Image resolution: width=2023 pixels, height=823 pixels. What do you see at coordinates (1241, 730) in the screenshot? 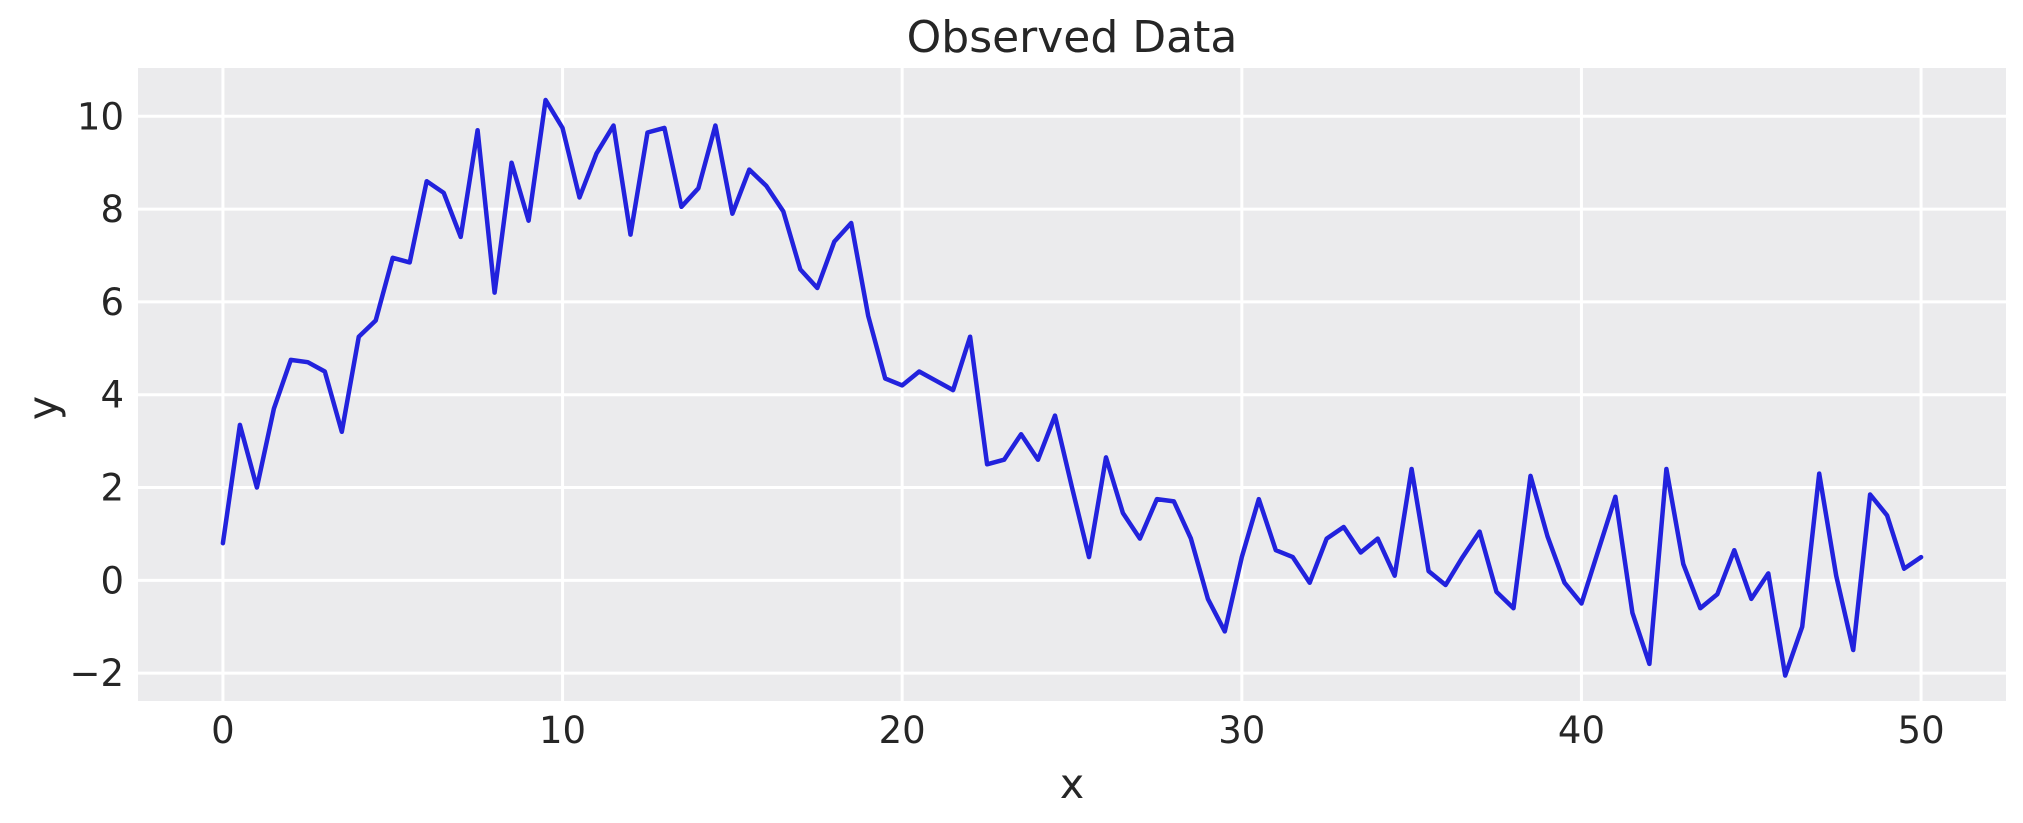
I see `x-tick-label: 30` at bounding box center [1241, 730].